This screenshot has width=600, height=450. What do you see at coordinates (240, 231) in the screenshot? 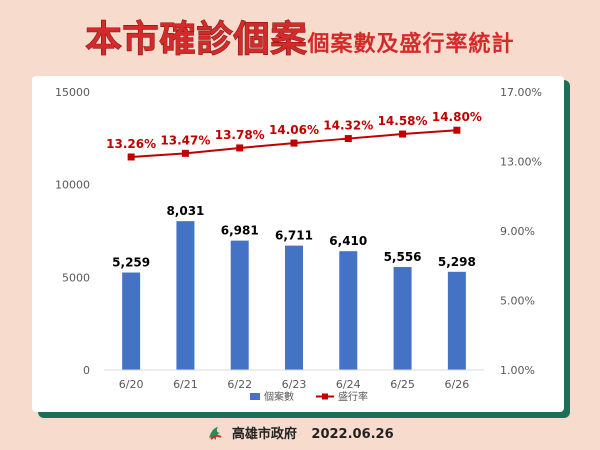
I see `bar-value-label: 6,981` at bounding box center [240, 231].